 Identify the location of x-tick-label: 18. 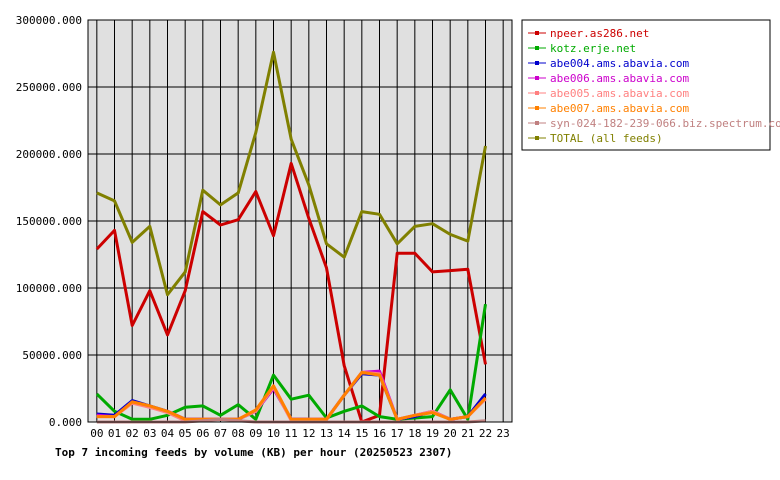
(414, 433).